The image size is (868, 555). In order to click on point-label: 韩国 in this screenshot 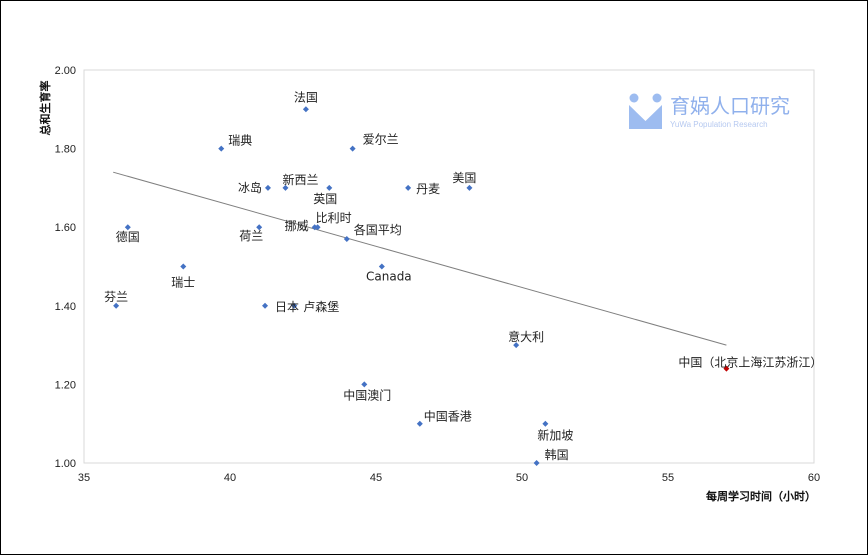, I will do `click(557, 454)`.